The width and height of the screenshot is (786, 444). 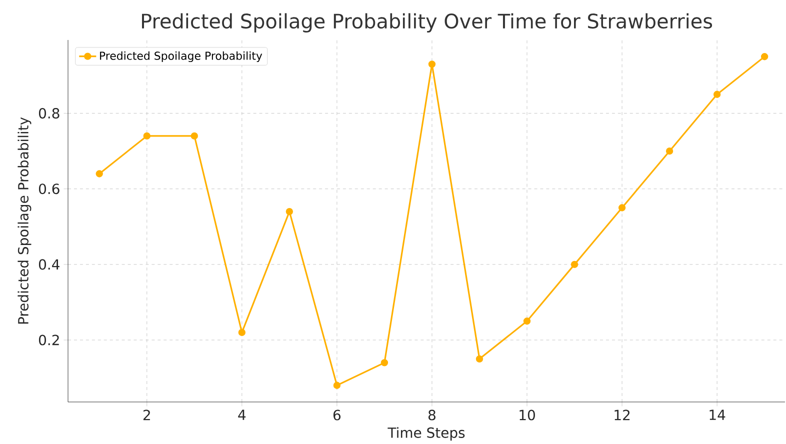 What do you see at coordinates (427, 22) in the screenshot?
I see `chart-title: Predicted Spoilage Probability Over Time for Strawberries` at bounding box center [427, 22].